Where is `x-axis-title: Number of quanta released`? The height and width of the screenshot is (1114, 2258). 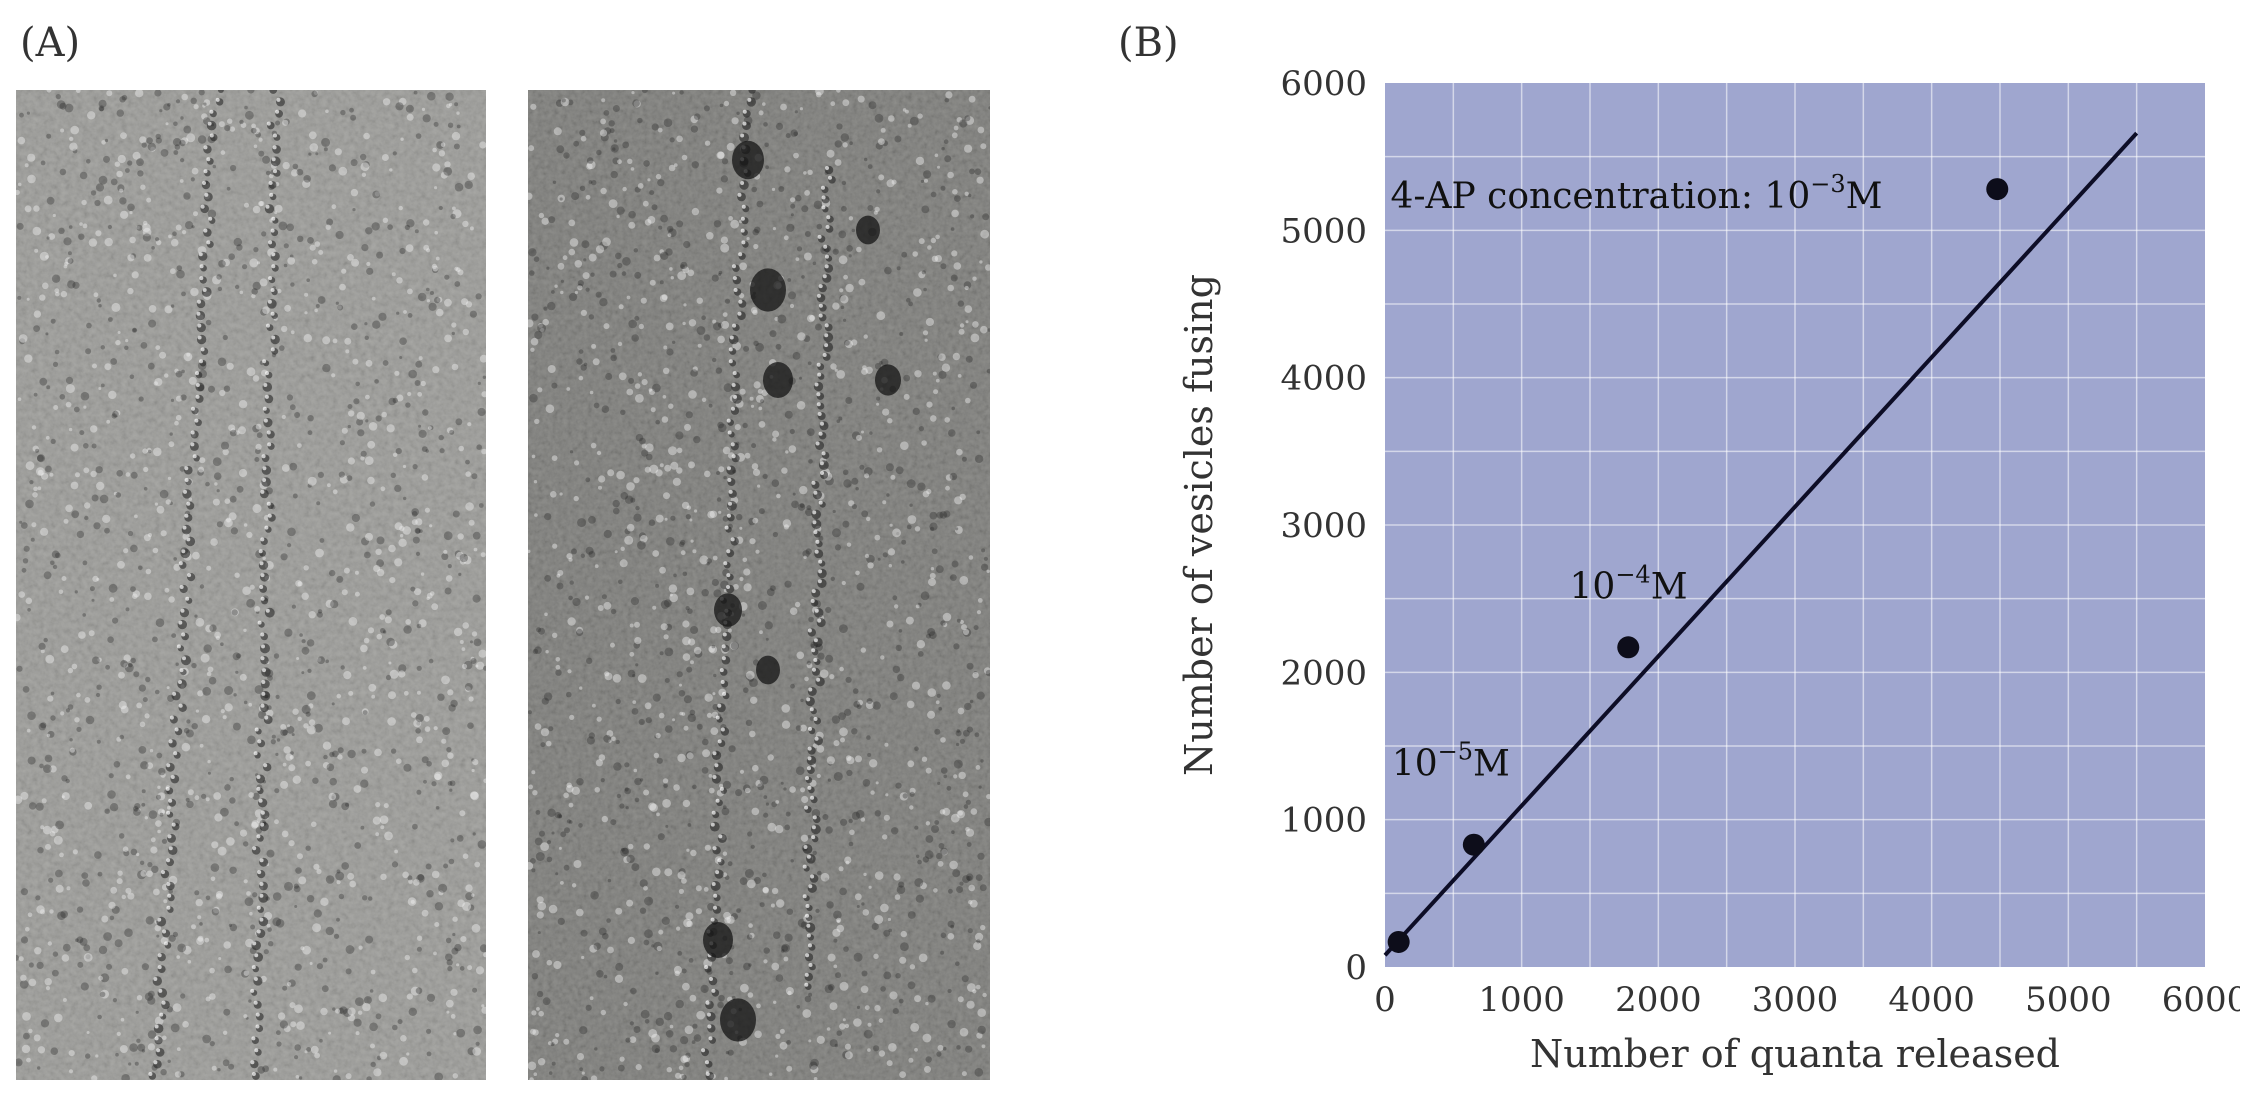 x-axis-title: Number of quanta released is located at coordinates (1795, 1054).